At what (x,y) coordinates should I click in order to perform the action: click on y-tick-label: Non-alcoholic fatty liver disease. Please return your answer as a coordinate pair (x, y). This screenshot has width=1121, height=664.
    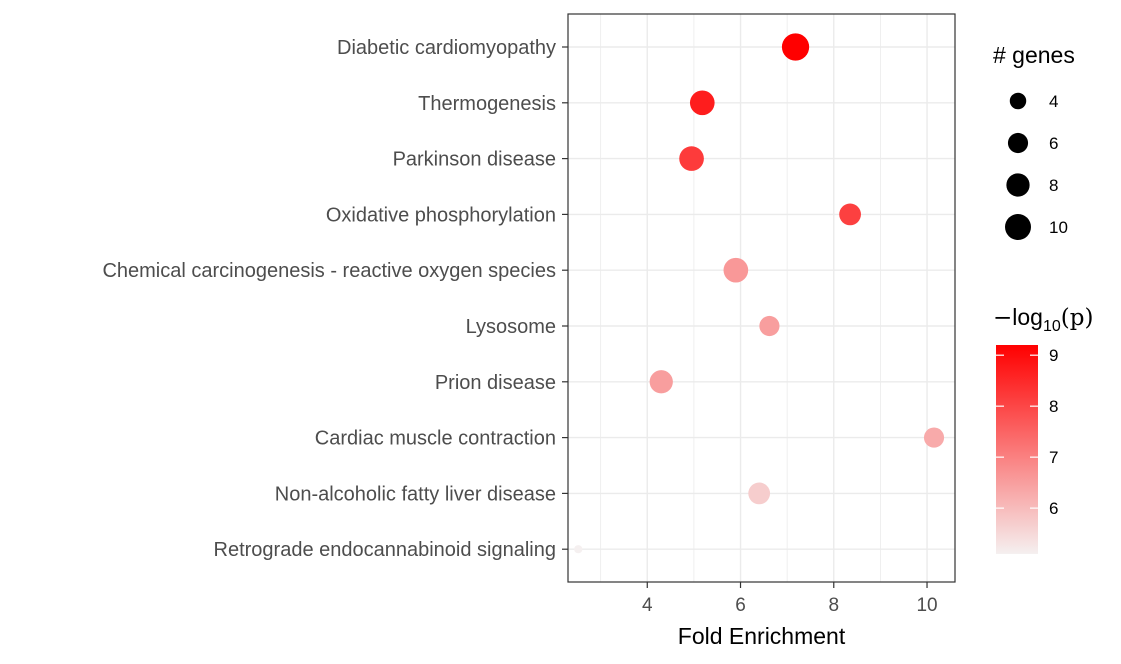
    Looking at the image, I should click on (415, 494).